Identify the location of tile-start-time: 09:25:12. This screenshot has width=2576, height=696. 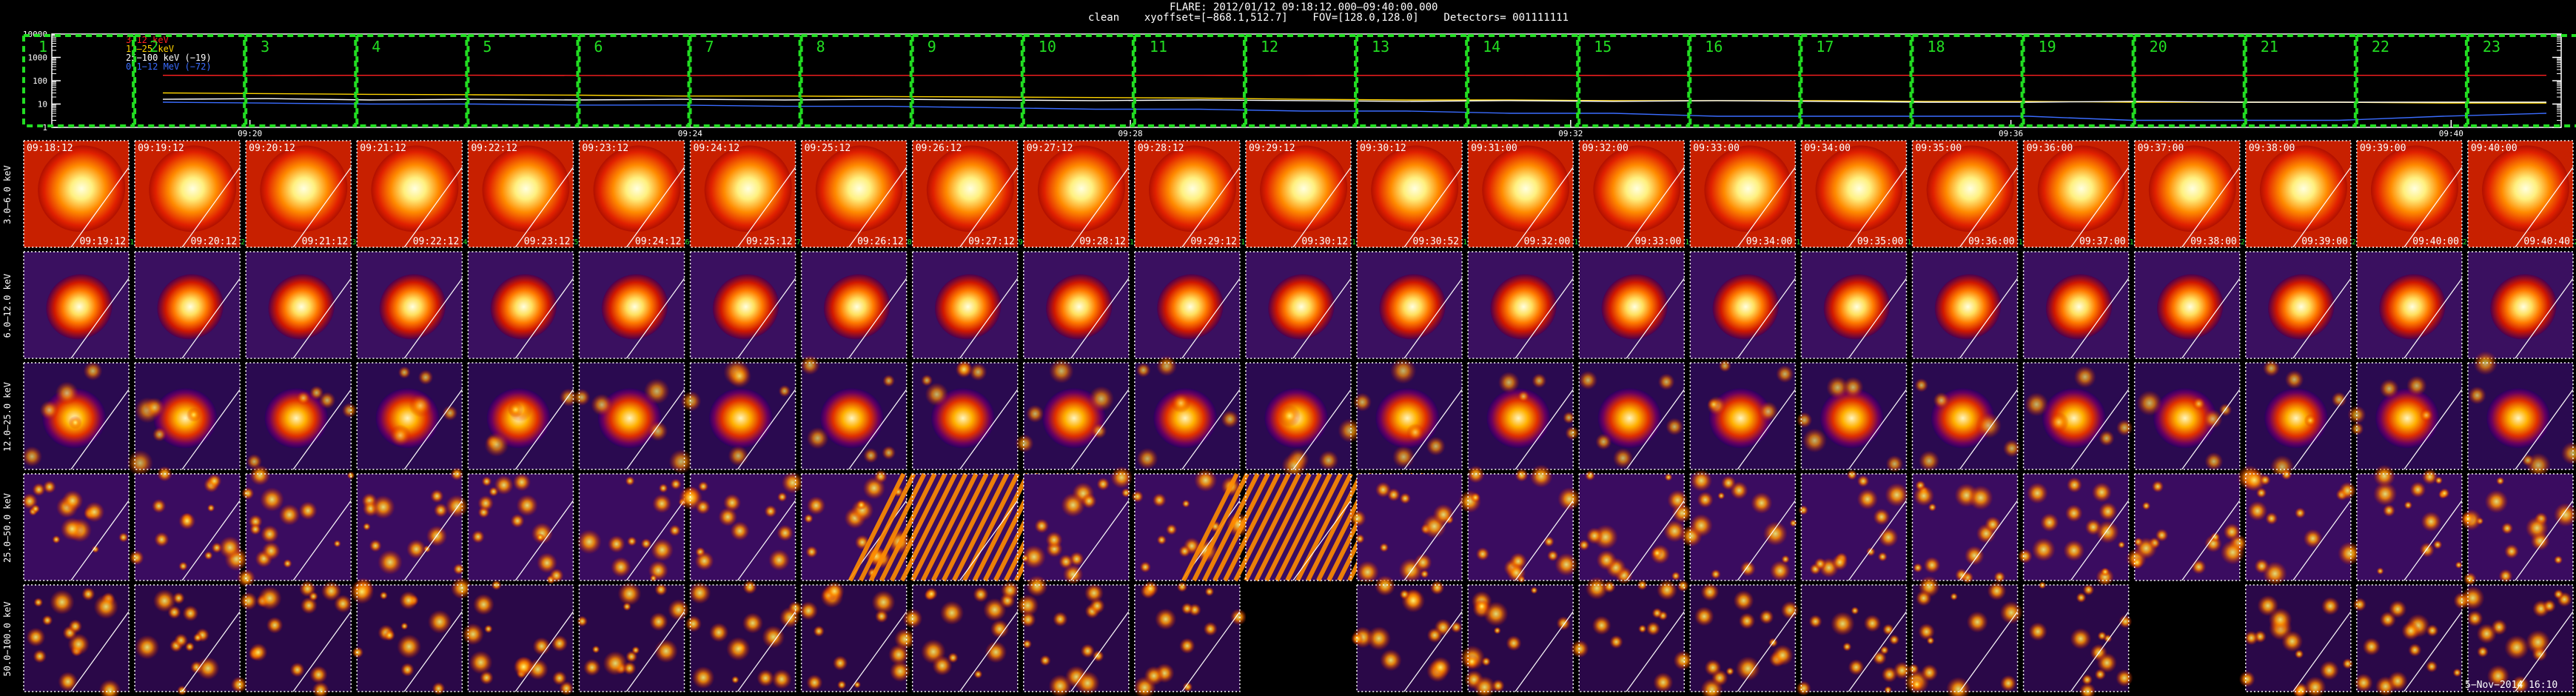
(828, 148).